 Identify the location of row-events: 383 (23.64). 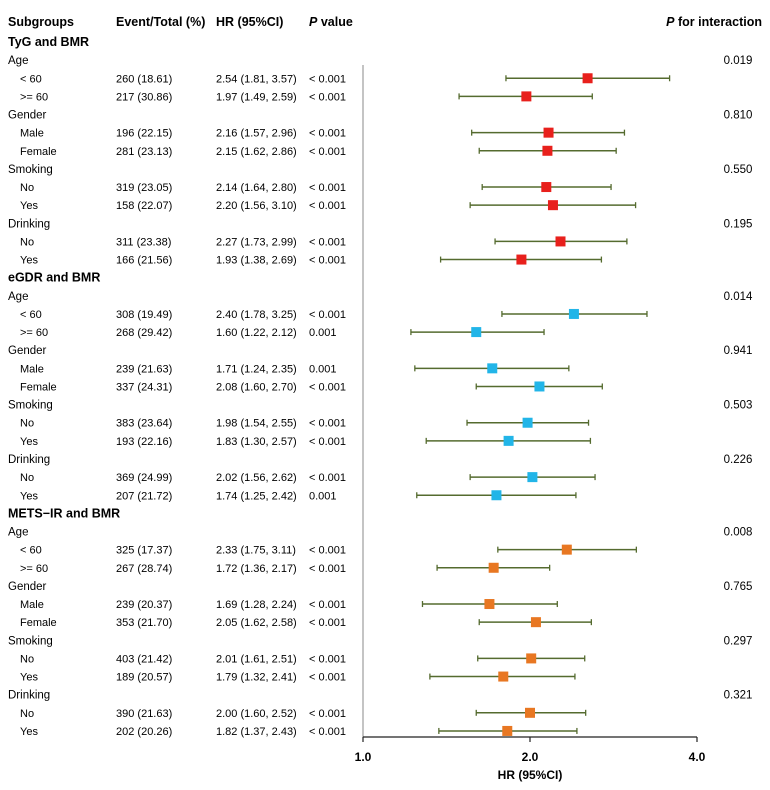
(144, 424).